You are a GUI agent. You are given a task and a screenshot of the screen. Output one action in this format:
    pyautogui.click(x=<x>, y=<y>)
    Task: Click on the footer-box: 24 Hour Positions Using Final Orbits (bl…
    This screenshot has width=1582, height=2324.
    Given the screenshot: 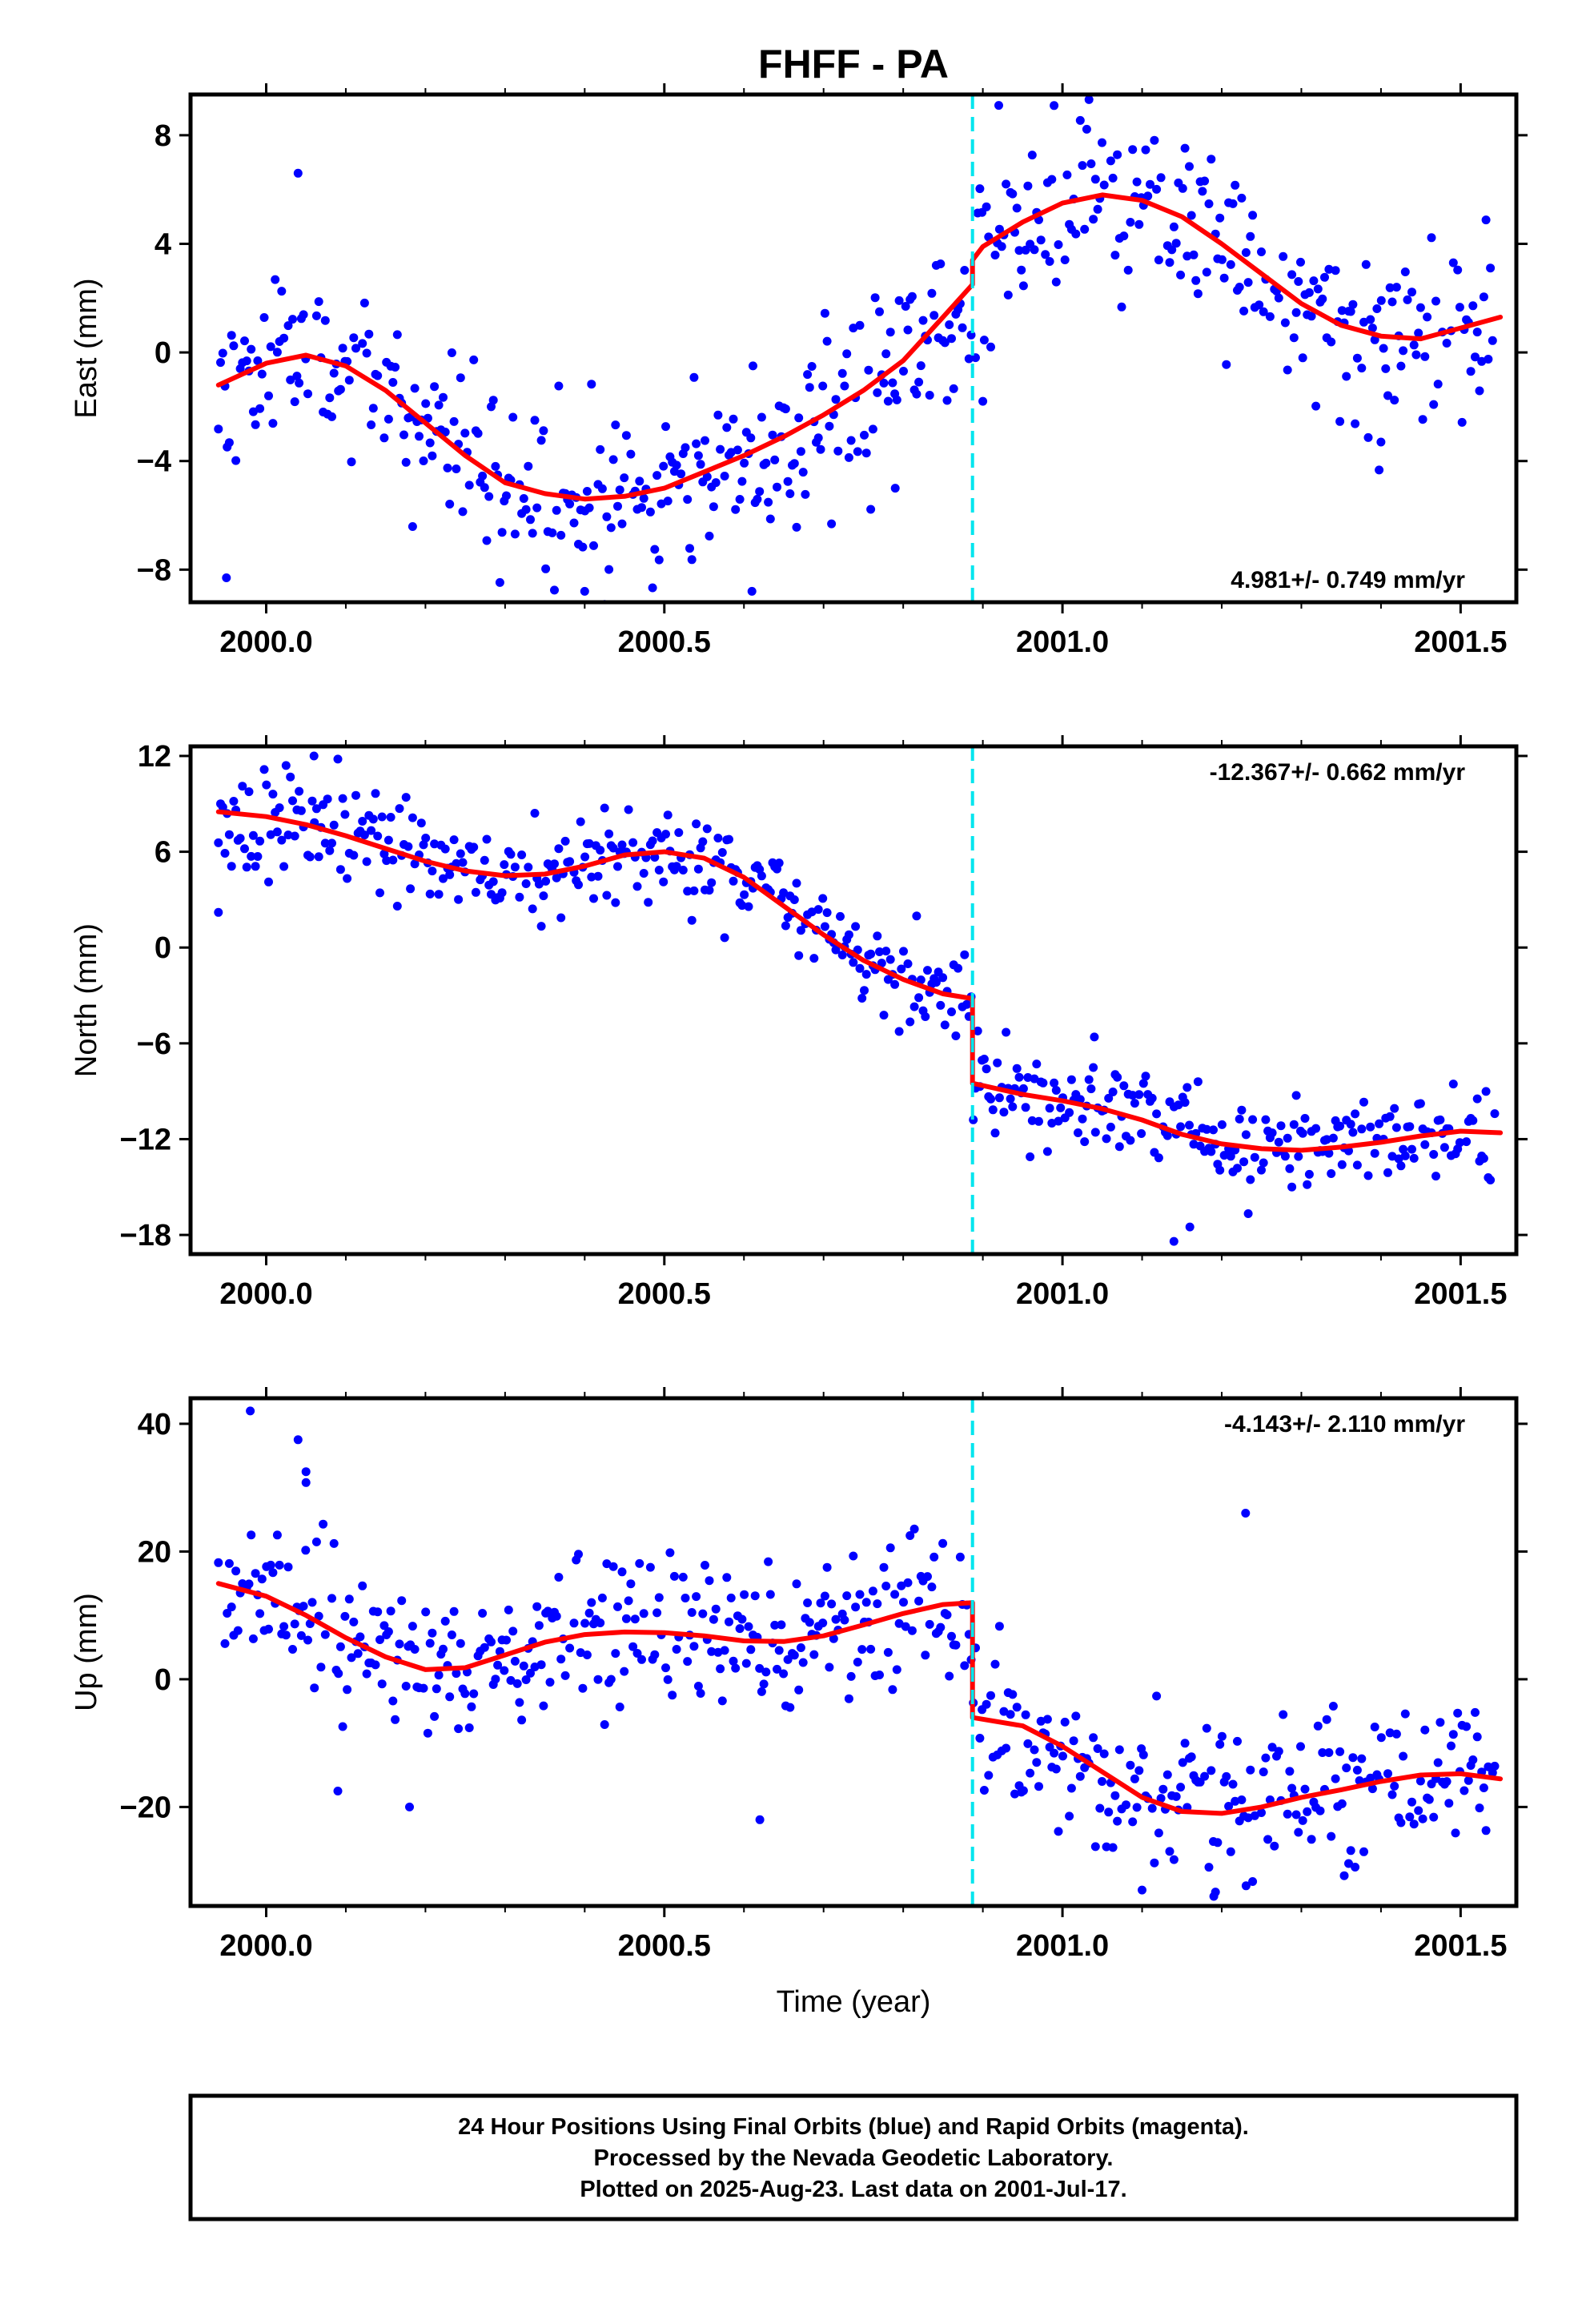 What is the action you would take?
    pyautogui.click(x=853, y=2157)
    